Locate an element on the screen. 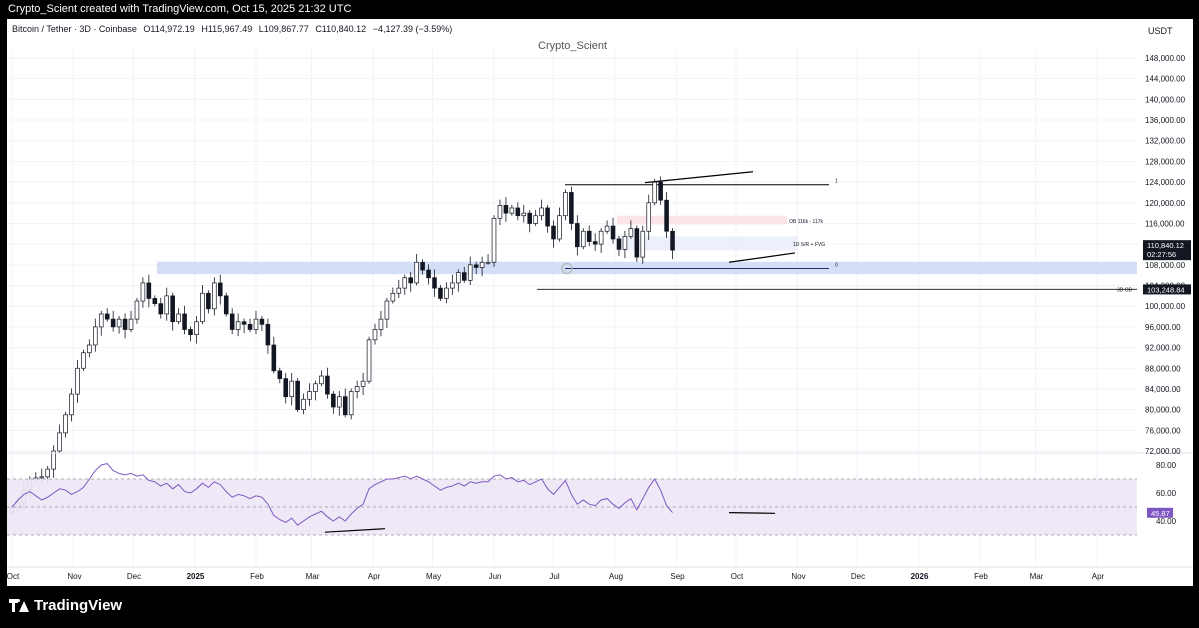 The width and height of the screenshot is (1199, 628). rsi-value-tag is located at coordinates (1160, 512).